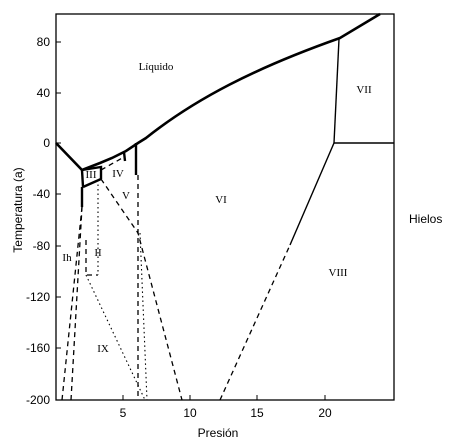 This screenshot has width=461, height=443. I want to click on x-tick-label: 10, so click(190, 413).